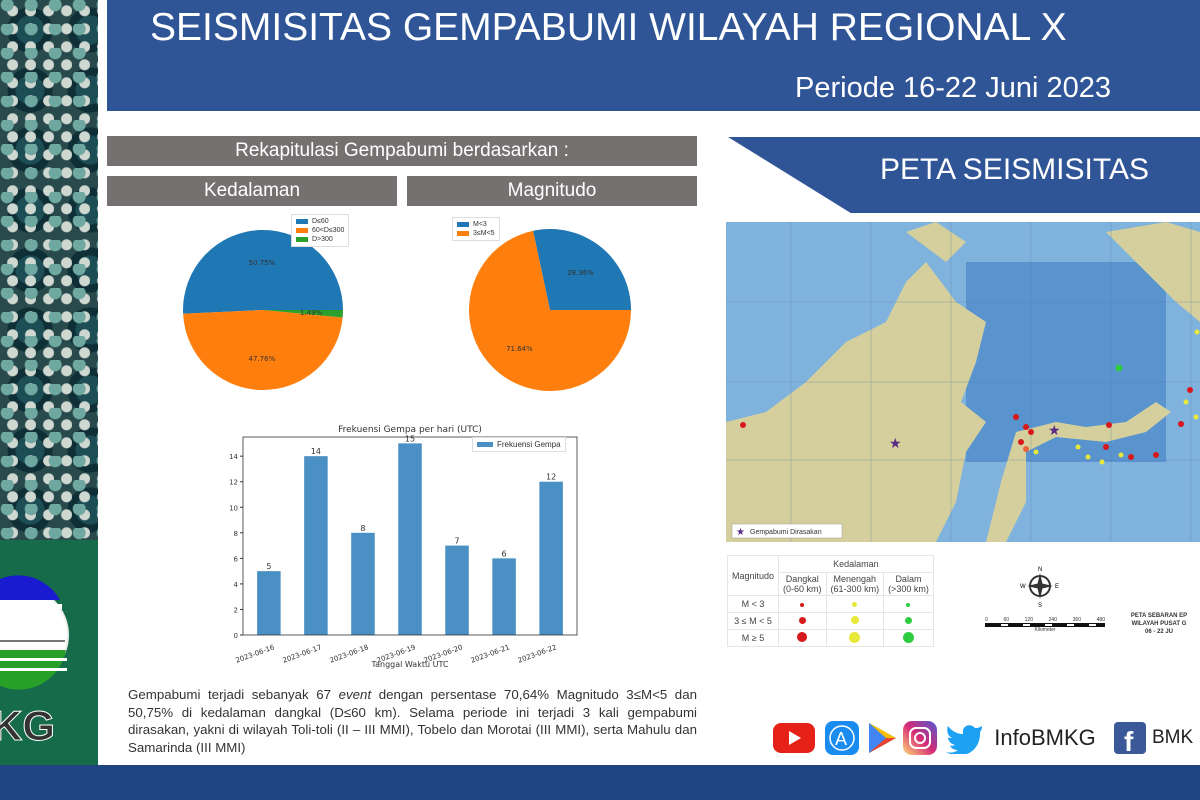  I want to click on twitter-icon, so click(964, 739).